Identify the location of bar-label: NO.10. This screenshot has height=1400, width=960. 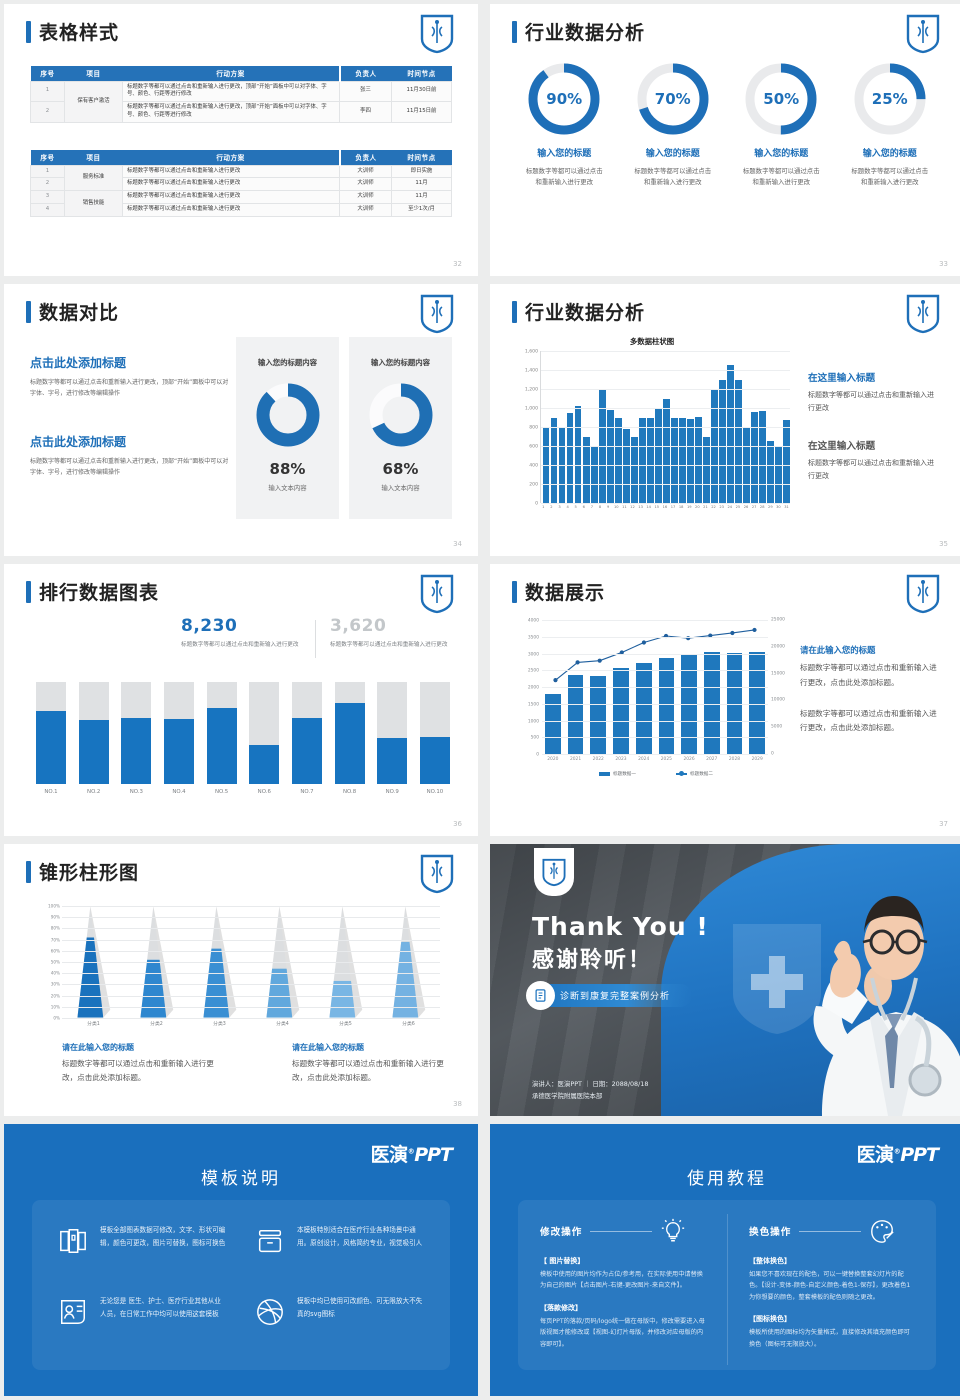
(435, 792).